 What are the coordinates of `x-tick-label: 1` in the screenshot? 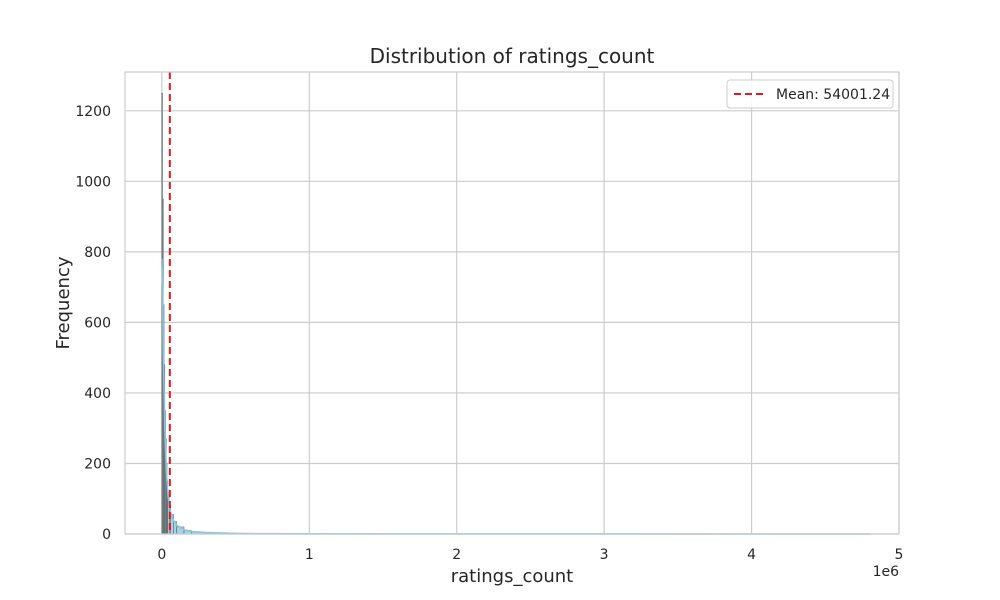 It's located at (309, 555).